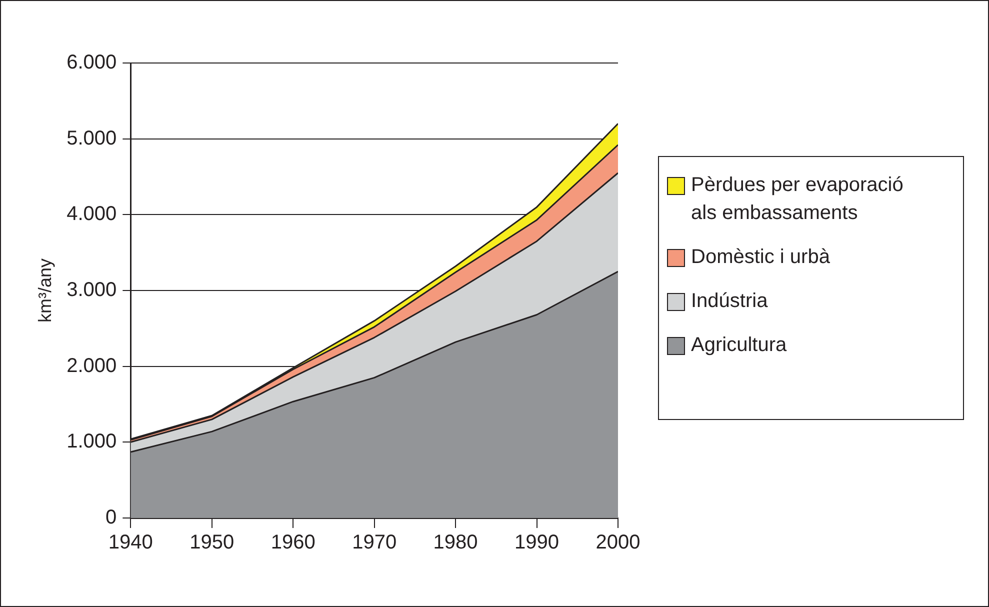 This screenshot has width=989, height=607. I want to click on y-tick-label: 0, so click(111, 517).